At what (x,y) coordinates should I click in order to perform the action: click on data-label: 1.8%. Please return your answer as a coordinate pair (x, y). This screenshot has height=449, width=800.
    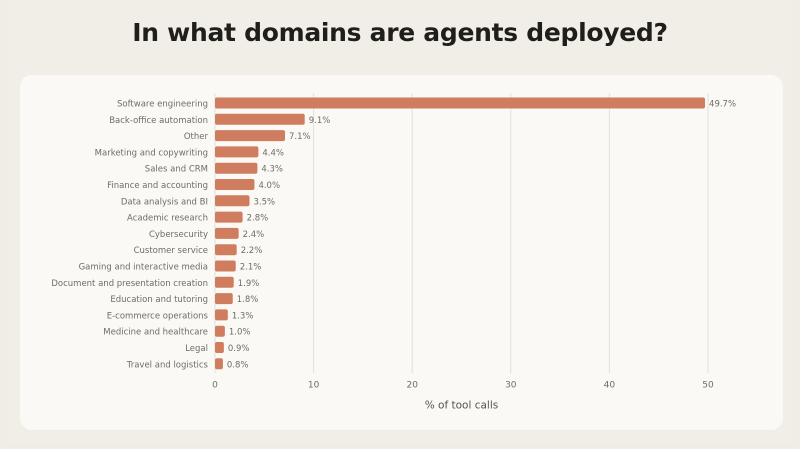
    Looking at the image, I should click on (248, 300).